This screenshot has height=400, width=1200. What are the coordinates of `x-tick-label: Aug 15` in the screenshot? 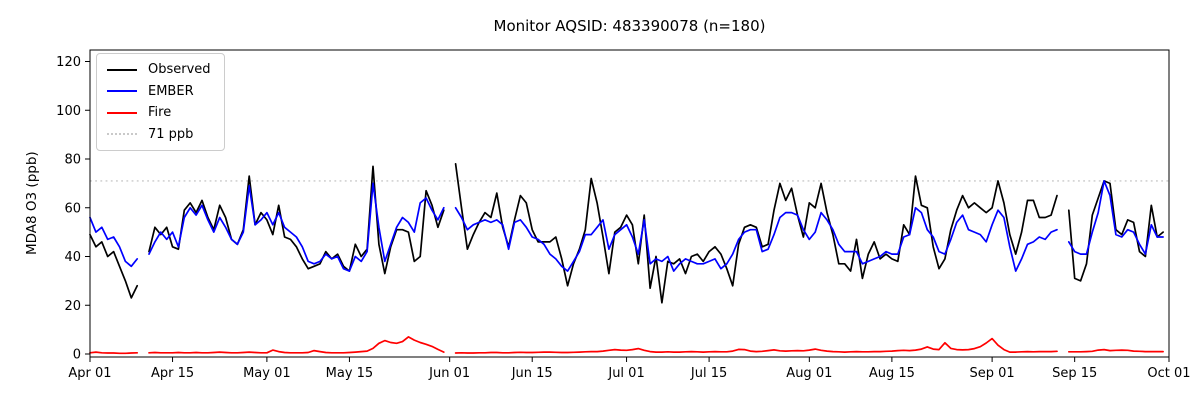 It's located at (892, 373).